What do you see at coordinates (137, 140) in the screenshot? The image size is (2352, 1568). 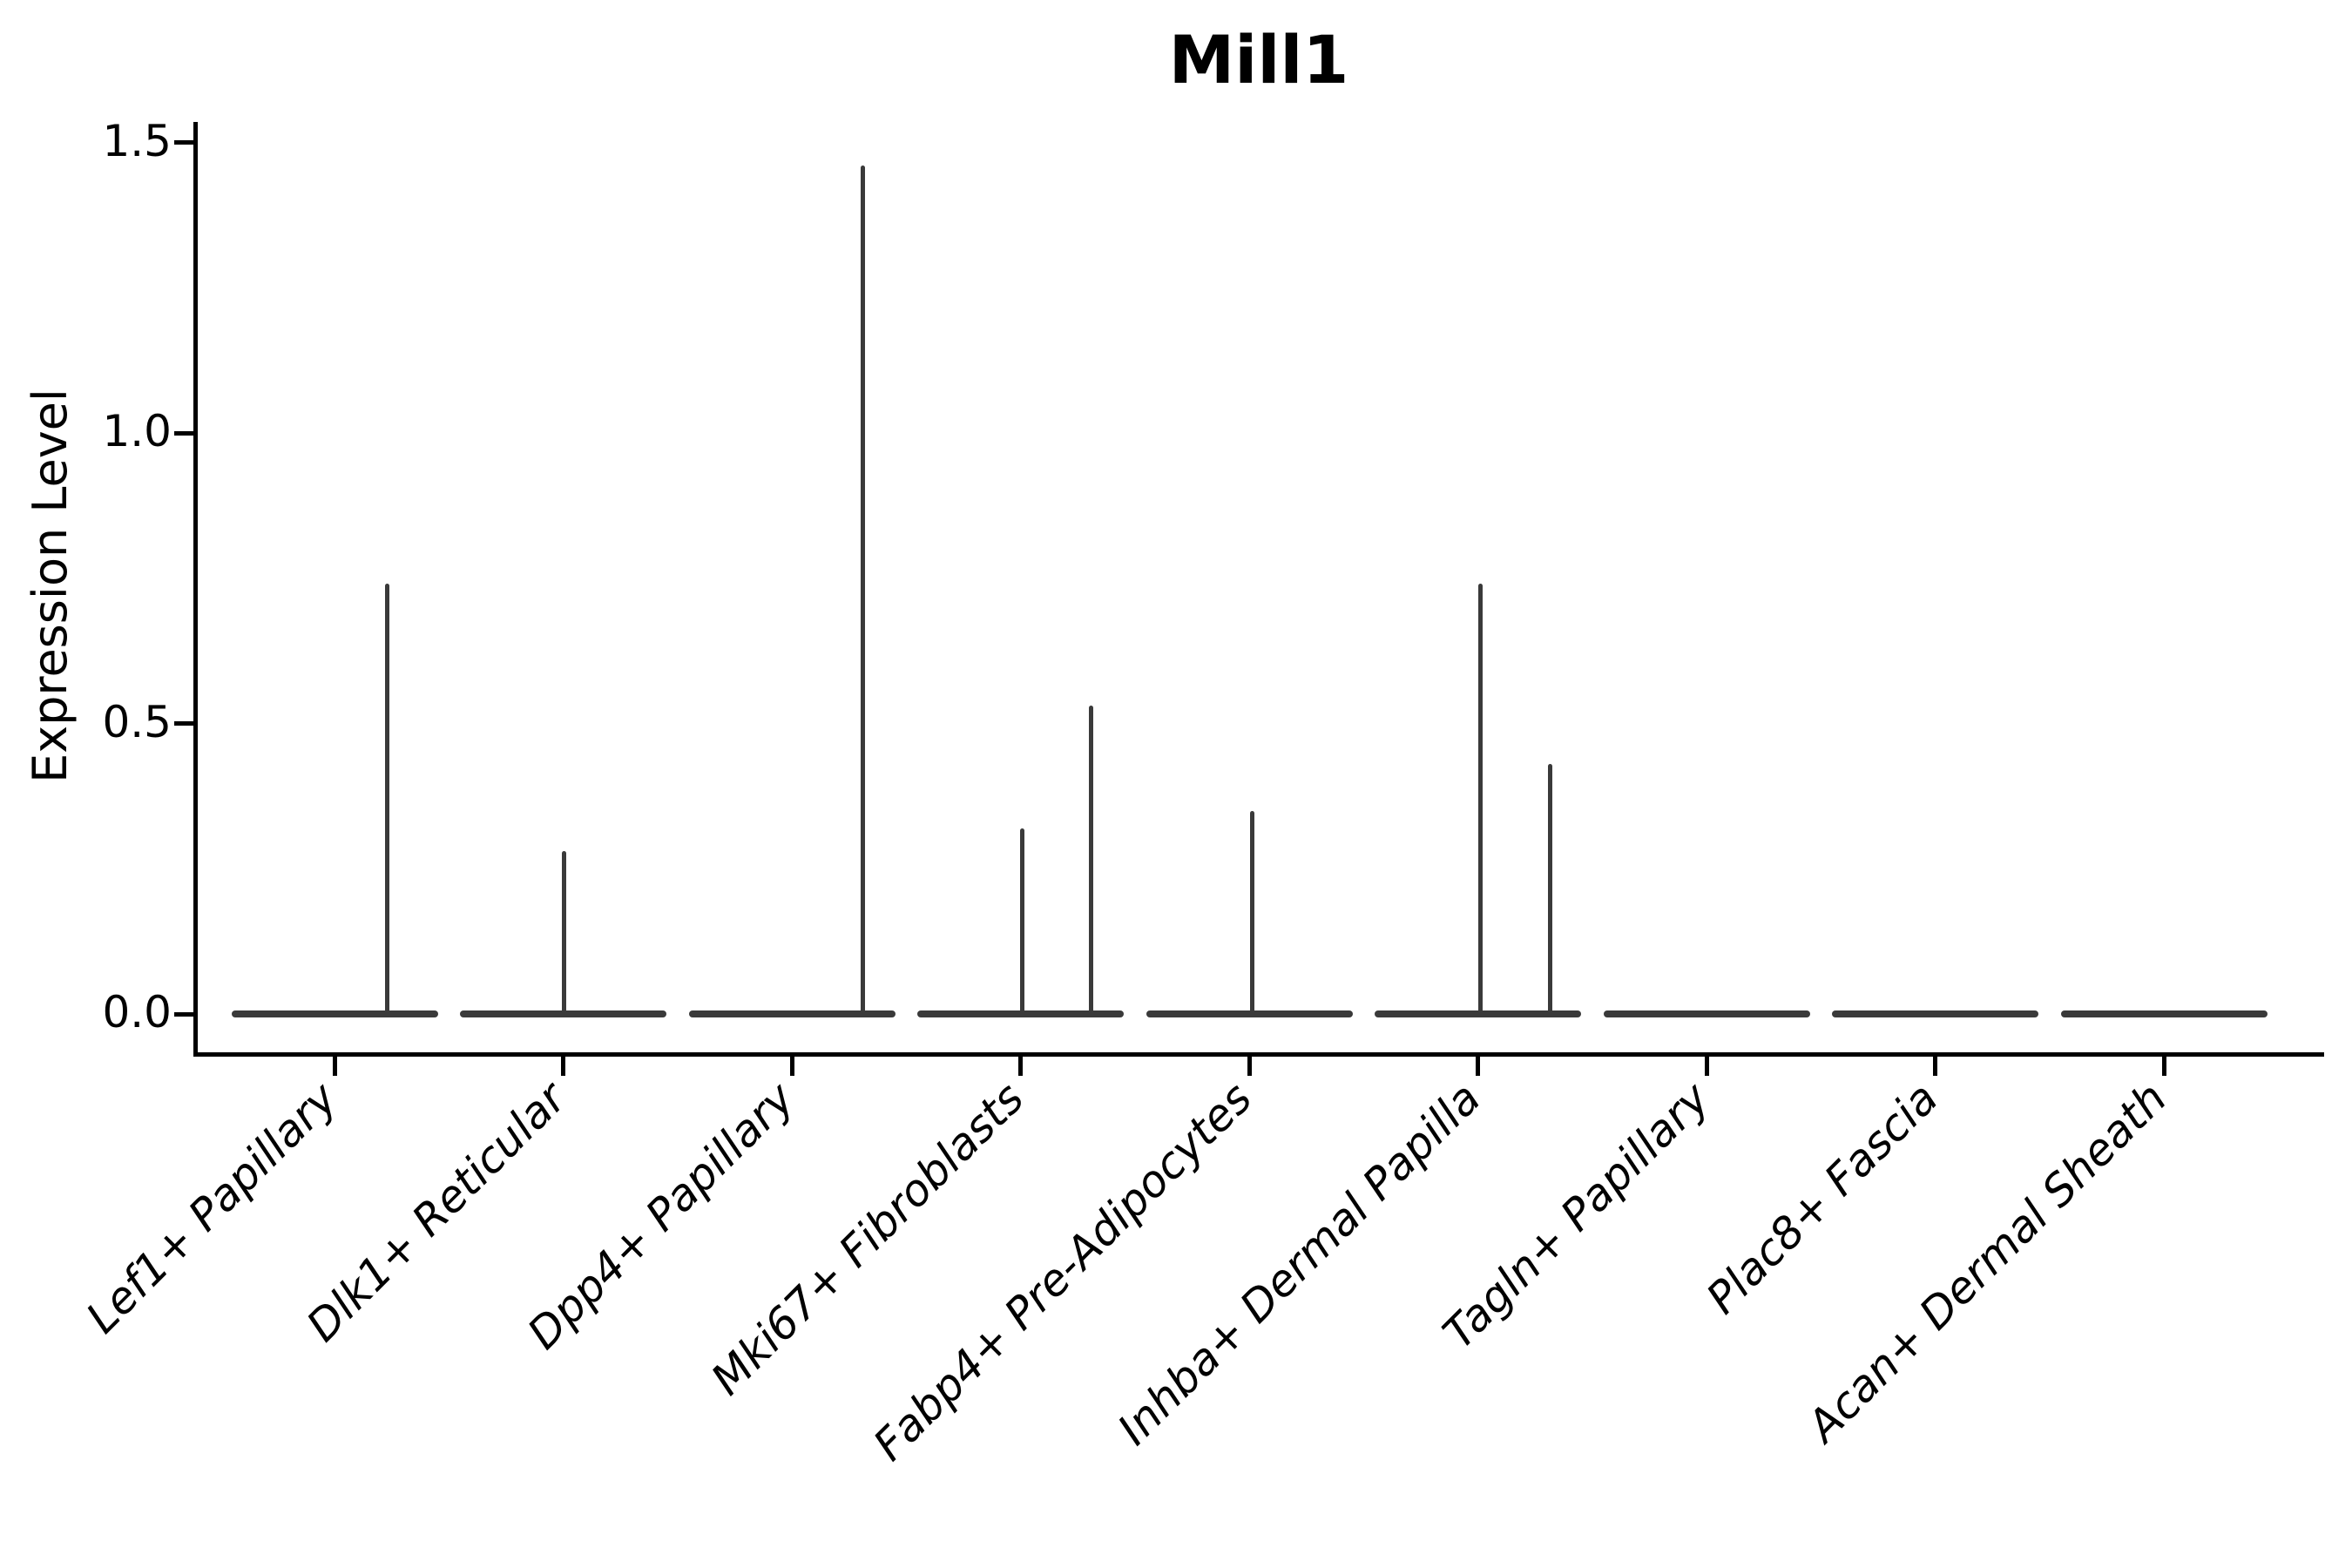 I see `y-tick-label: 1.5` at bounding box center [137, 140].